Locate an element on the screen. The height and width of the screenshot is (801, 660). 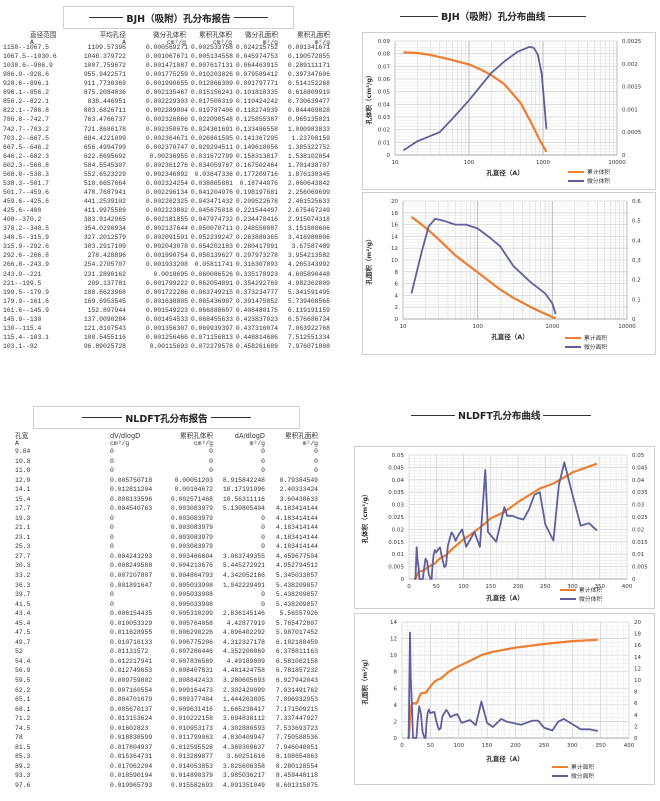
table-cell: 5.130805404 is located at coordinates (243, 509).